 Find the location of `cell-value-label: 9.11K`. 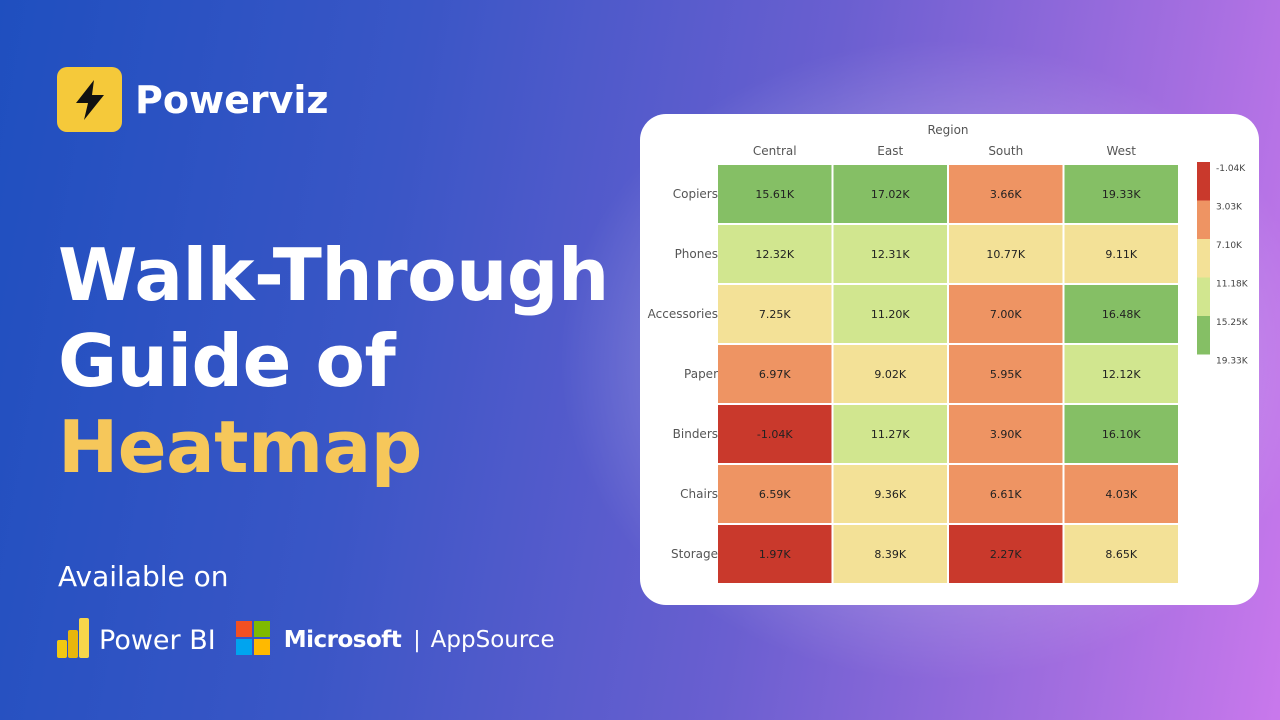

cell-value-label: 9.11K is located at coordinates (1121, 254).